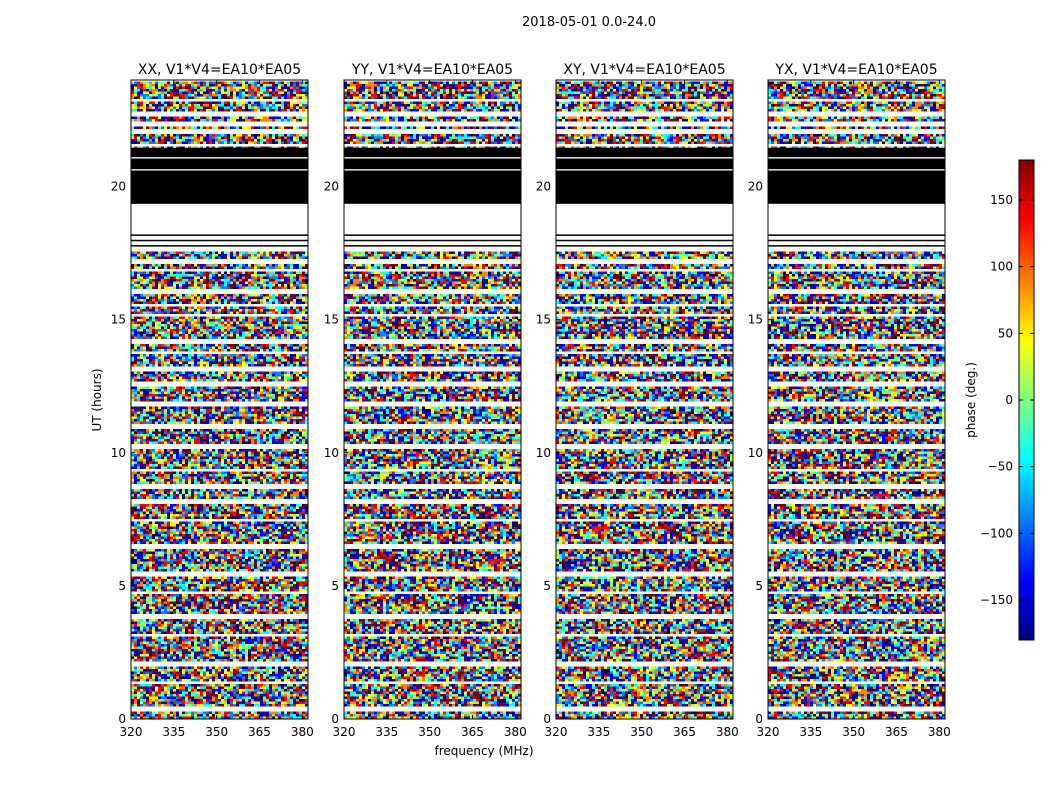  I want to click on panel-title: YX, V1*V4=EA10*EA05, so click(855, 70).